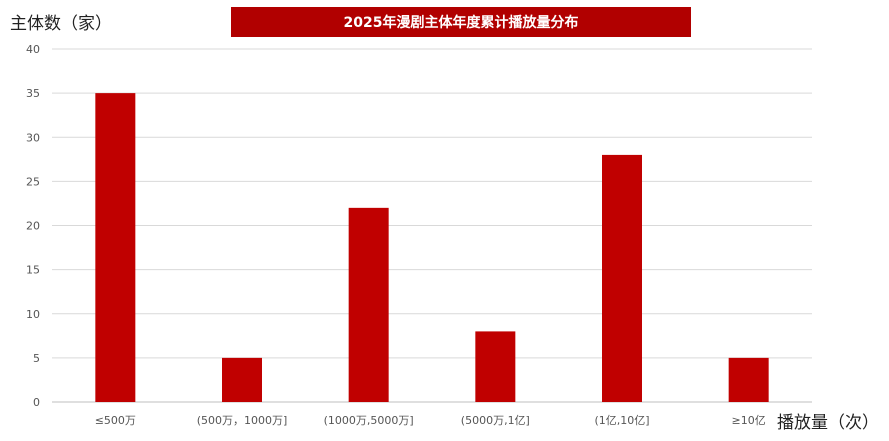 The height and width of the screenshot is (441, 889). Describe the element at coordinates (115, 420) in the screenshot. I see `x-tick-label: ≤500万` at that location.